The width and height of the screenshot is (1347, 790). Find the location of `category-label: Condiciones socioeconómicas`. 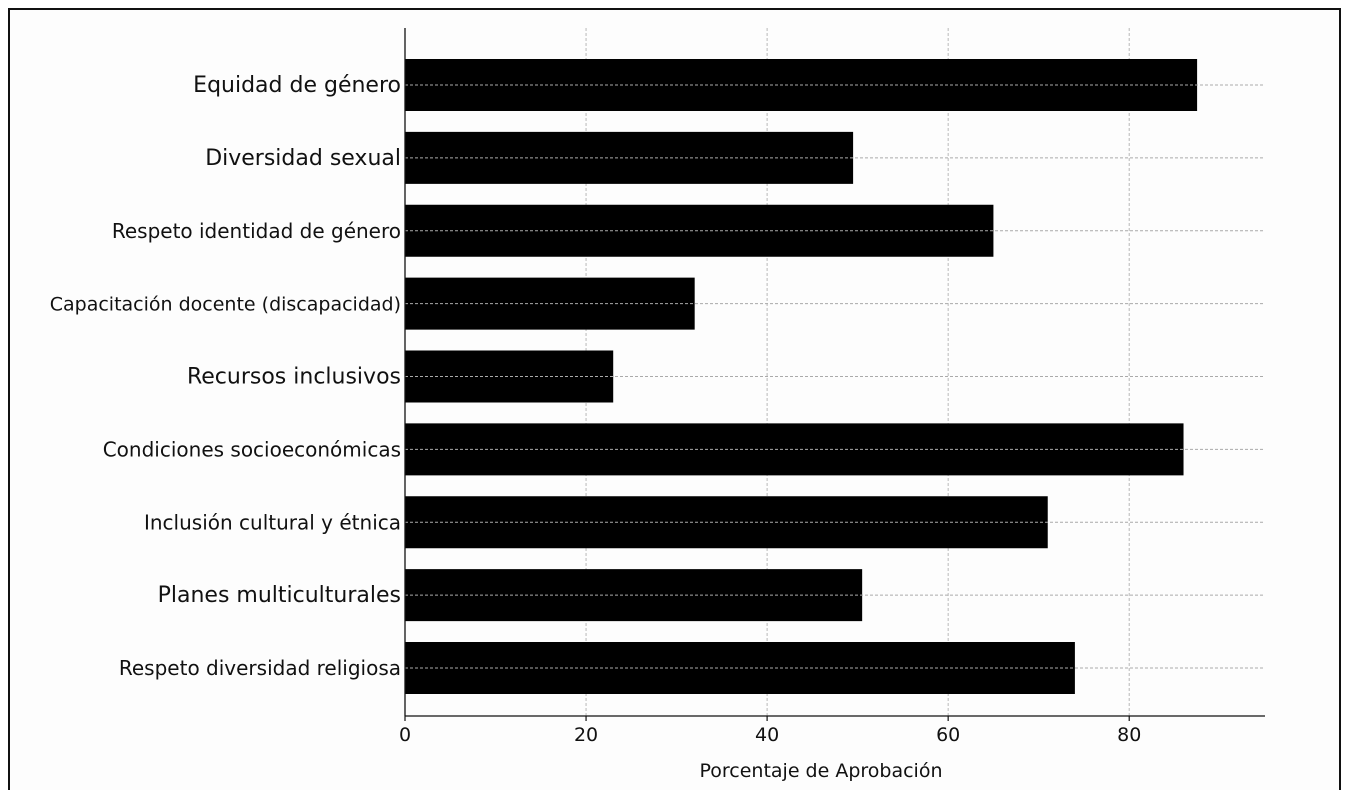

category-label: Condiciones socioeconómicas is located at coordinates (252, 449).